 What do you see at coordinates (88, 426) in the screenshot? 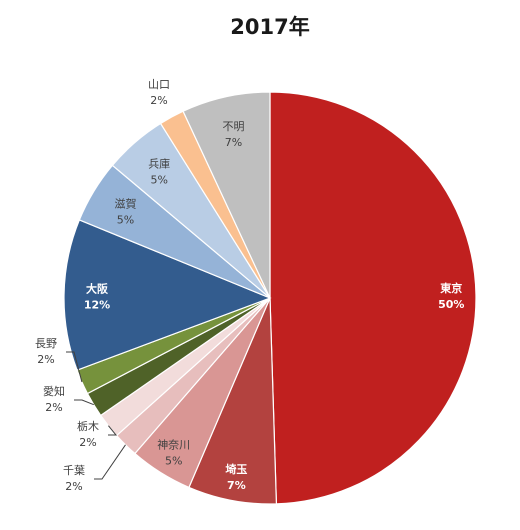
I see `slice-label: 栃木` at bounding box center [88, 426].